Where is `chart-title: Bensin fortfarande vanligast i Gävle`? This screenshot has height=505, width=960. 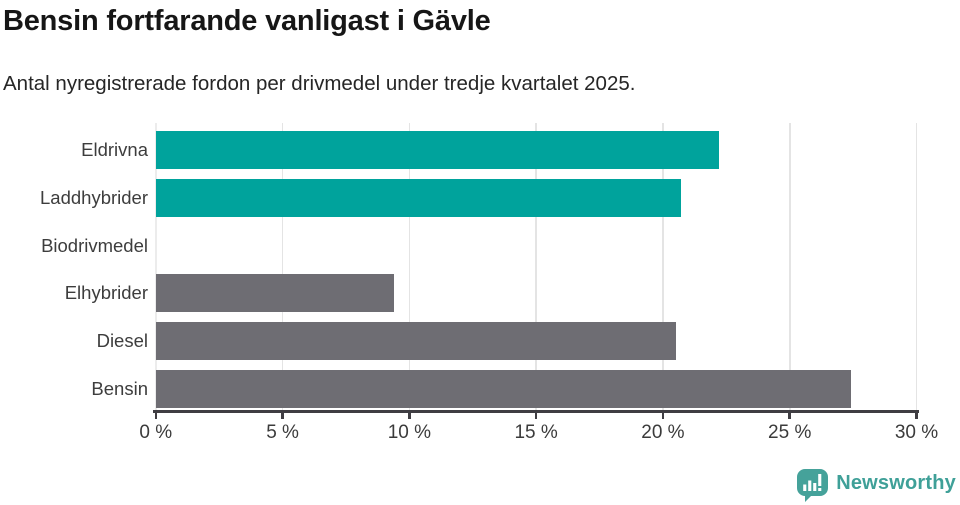
chart-title: Bensin fortfarande vanligast i Gävle is located at coordinates (247, 21).